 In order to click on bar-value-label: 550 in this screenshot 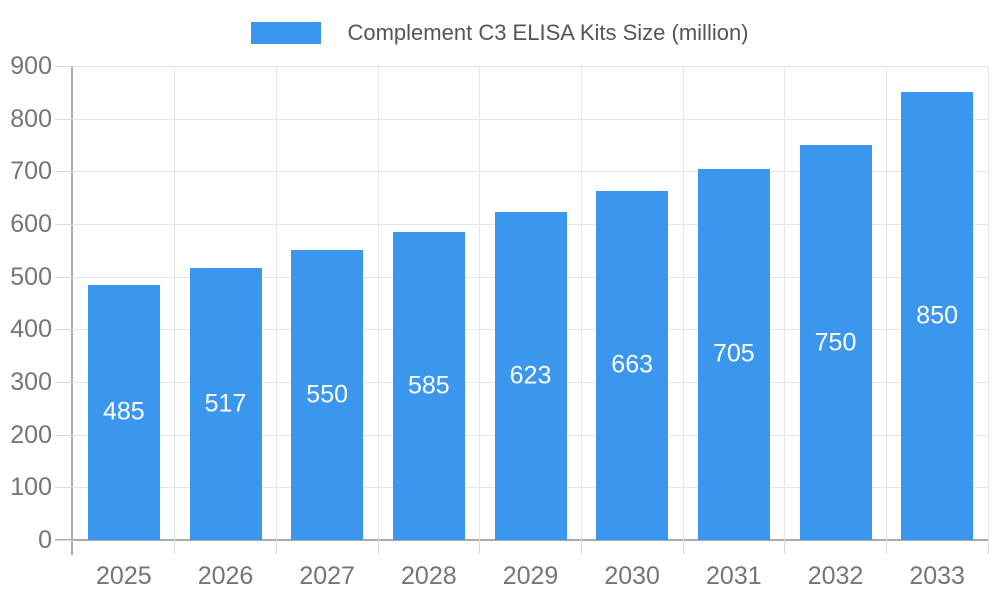, I will do `click(327, 394)`.